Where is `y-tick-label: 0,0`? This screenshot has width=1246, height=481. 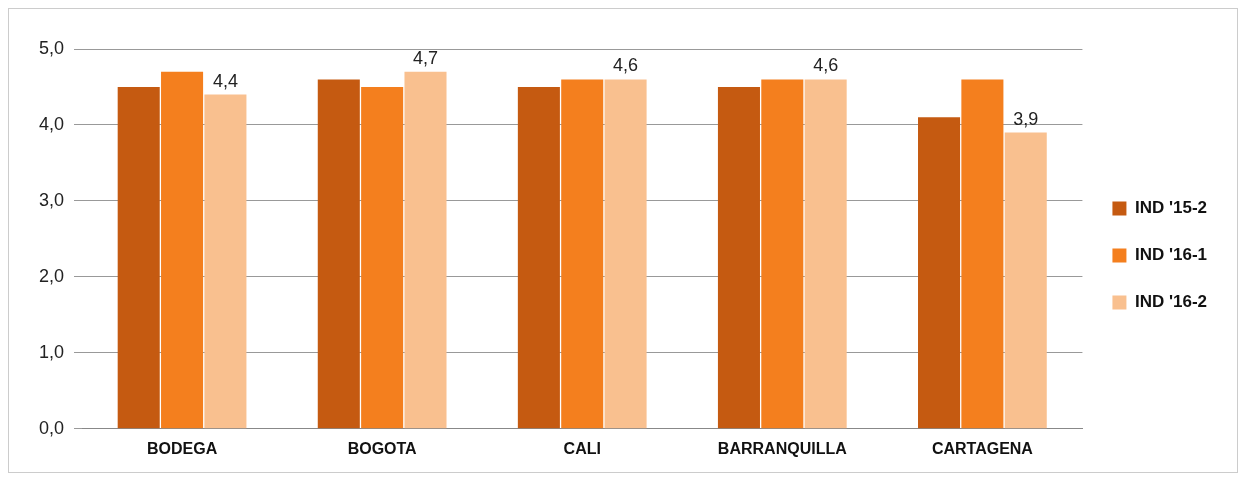 y-tick-label: 0,0 is located at coordinates (51, 427).